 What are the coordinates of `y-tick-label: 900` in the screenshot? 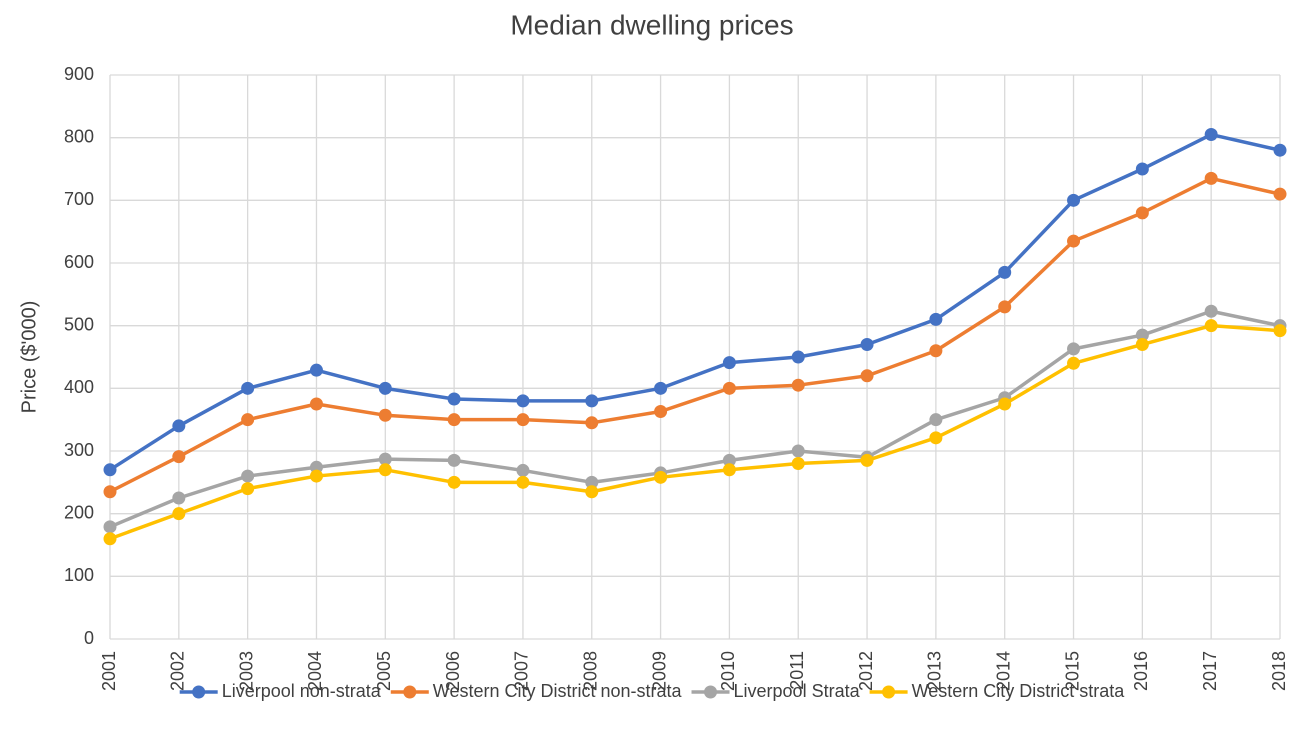 It's located at (79, 74).